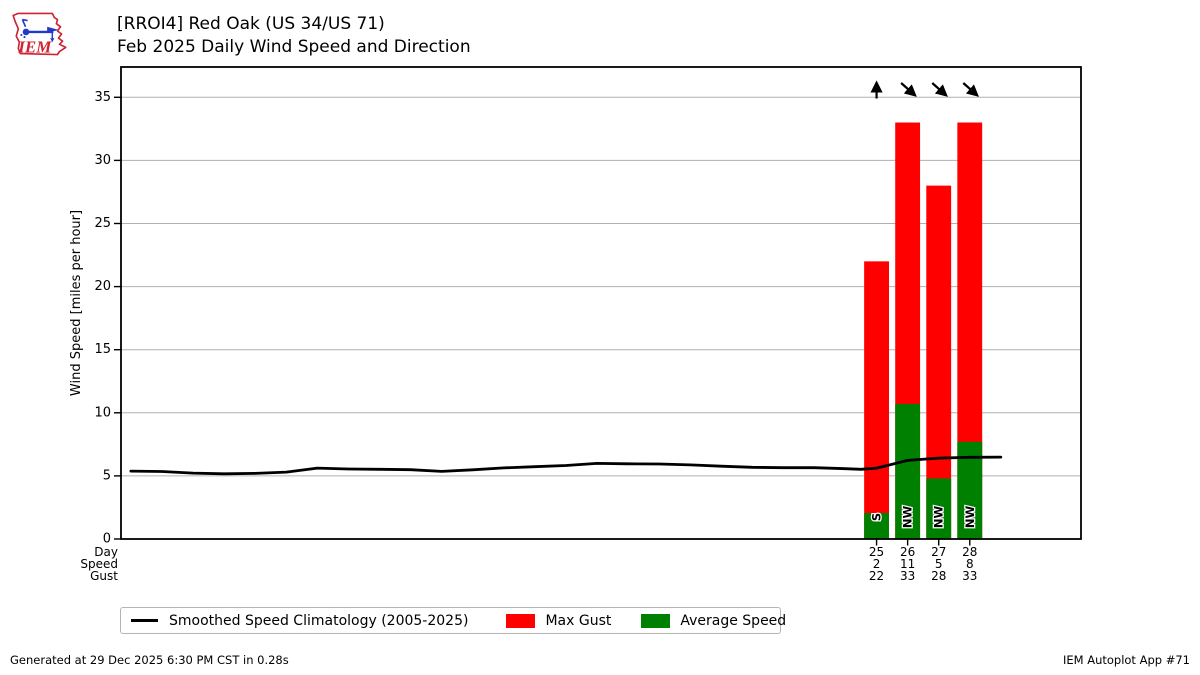 This screenshot has height=675, width=1200. What do you see at coordinates (102, 412) in the screenshot?
I see `y-tick-label: 10` at bounding box center [102, 412].